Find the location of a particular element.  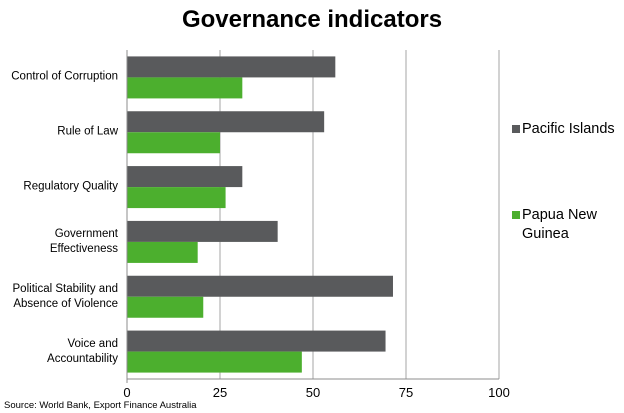

legend-swatch-papua-new-guinea is located at coordinates (516, 215).